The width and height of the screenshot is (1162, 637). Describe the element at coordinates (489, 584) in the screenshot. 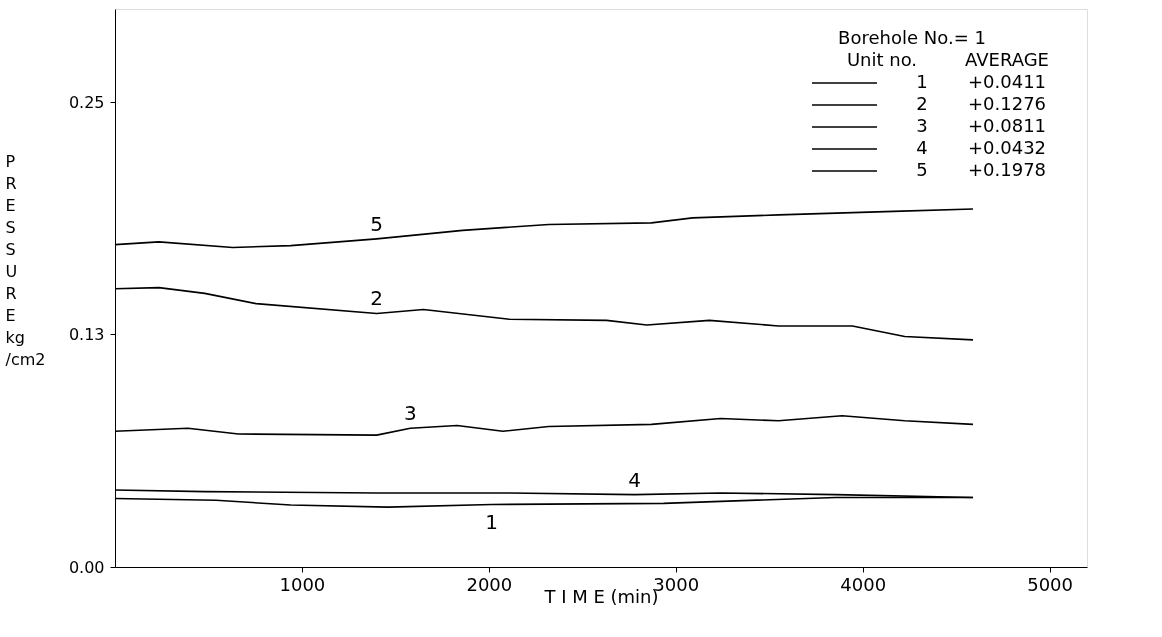

I see `x-tick-label: 2000` at that location.